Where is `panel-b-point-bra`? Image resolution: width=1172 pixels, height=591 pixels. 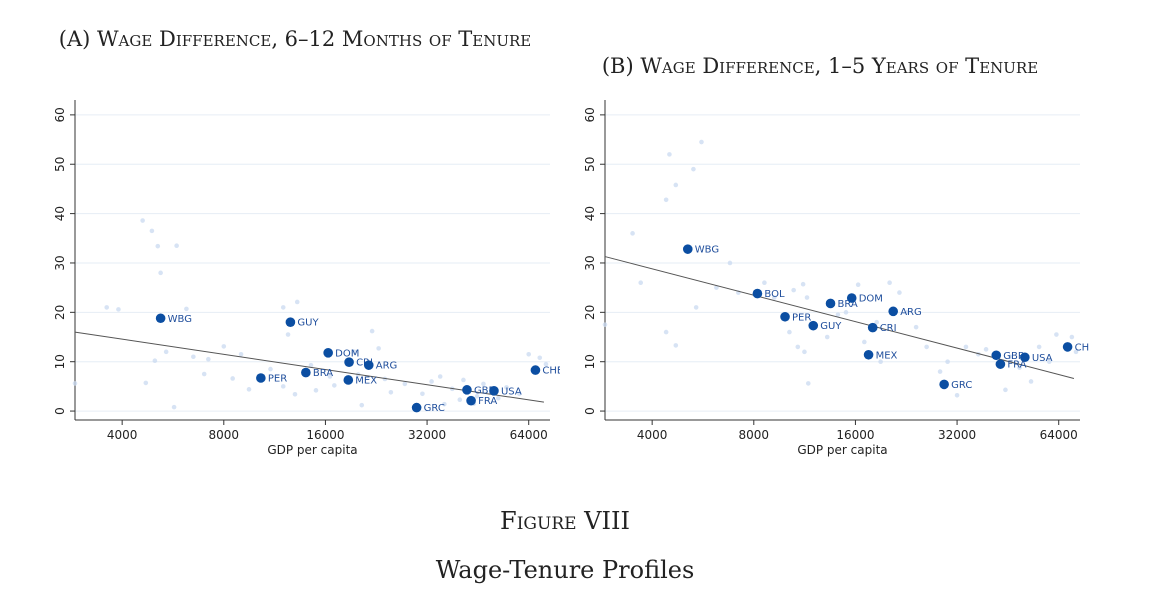
panel-b-point-bra is located at coordinates (830, 303).